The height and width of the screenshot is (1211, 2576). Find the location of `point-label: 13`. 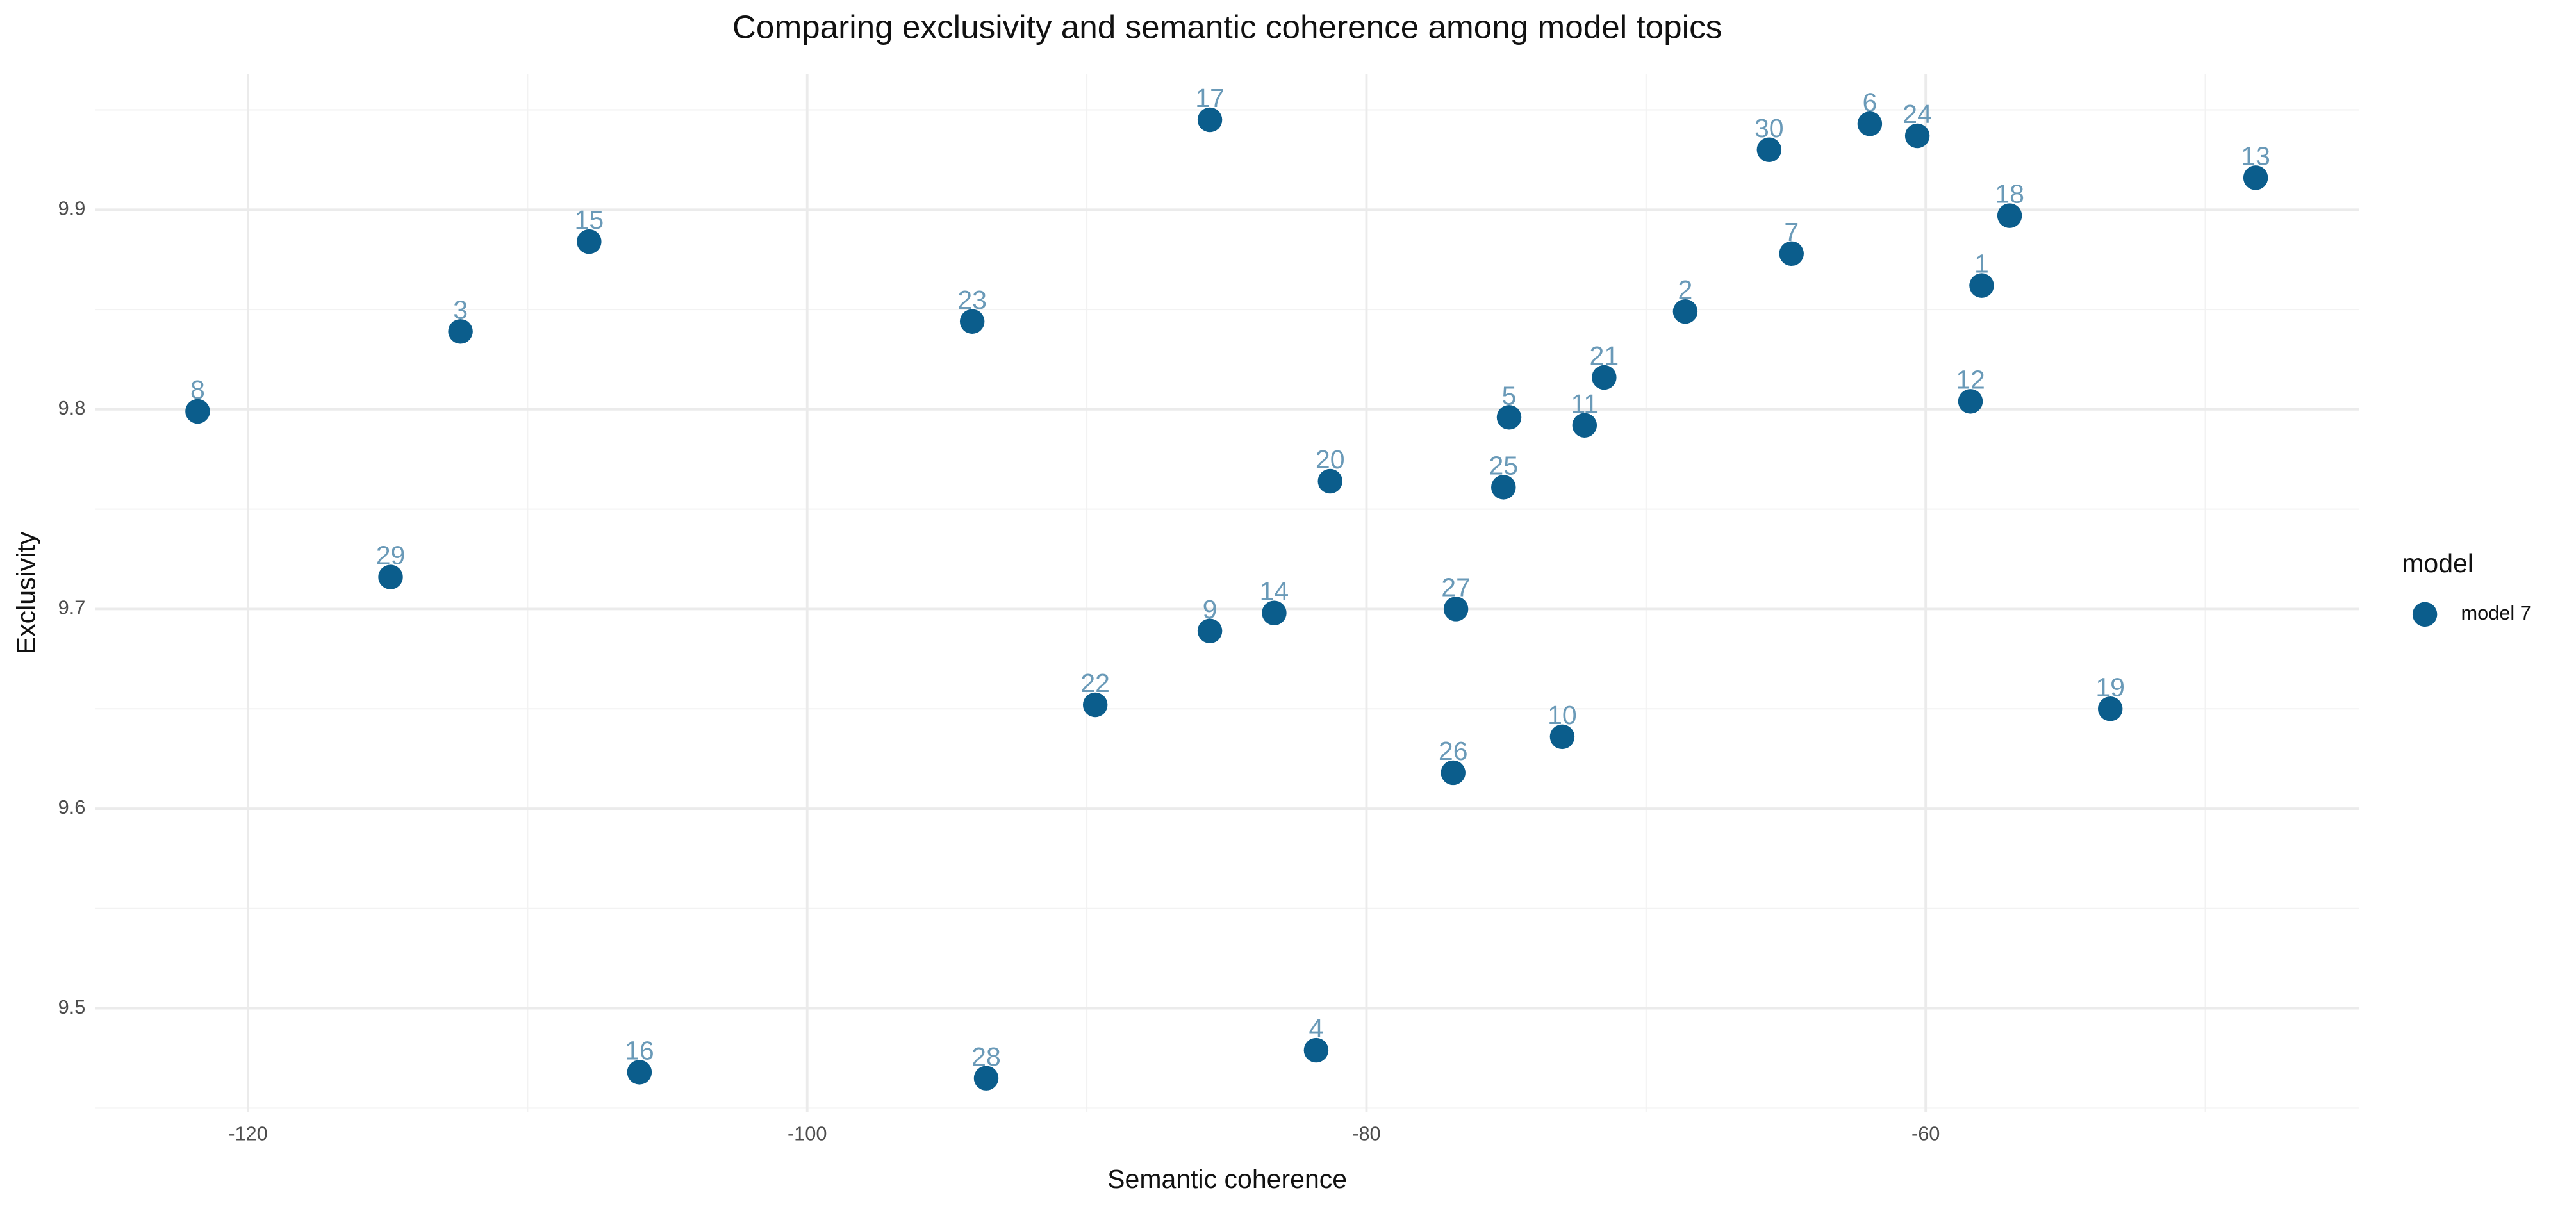

point-label: 13 is located at coordinates (2255, 155).